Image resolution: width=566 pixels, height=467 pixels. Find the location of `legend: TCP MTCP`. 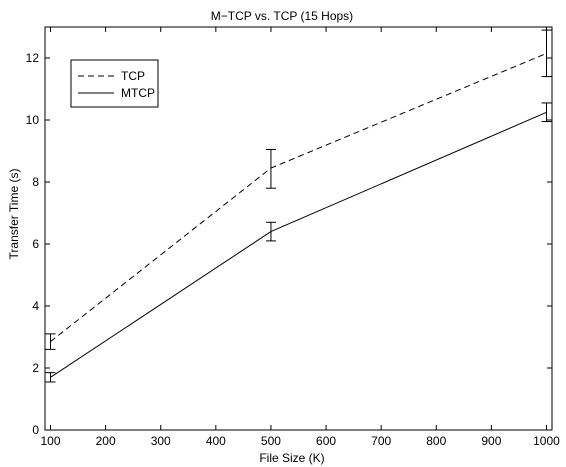

legend: TCP MTCP is located at coordinates (114, 83).